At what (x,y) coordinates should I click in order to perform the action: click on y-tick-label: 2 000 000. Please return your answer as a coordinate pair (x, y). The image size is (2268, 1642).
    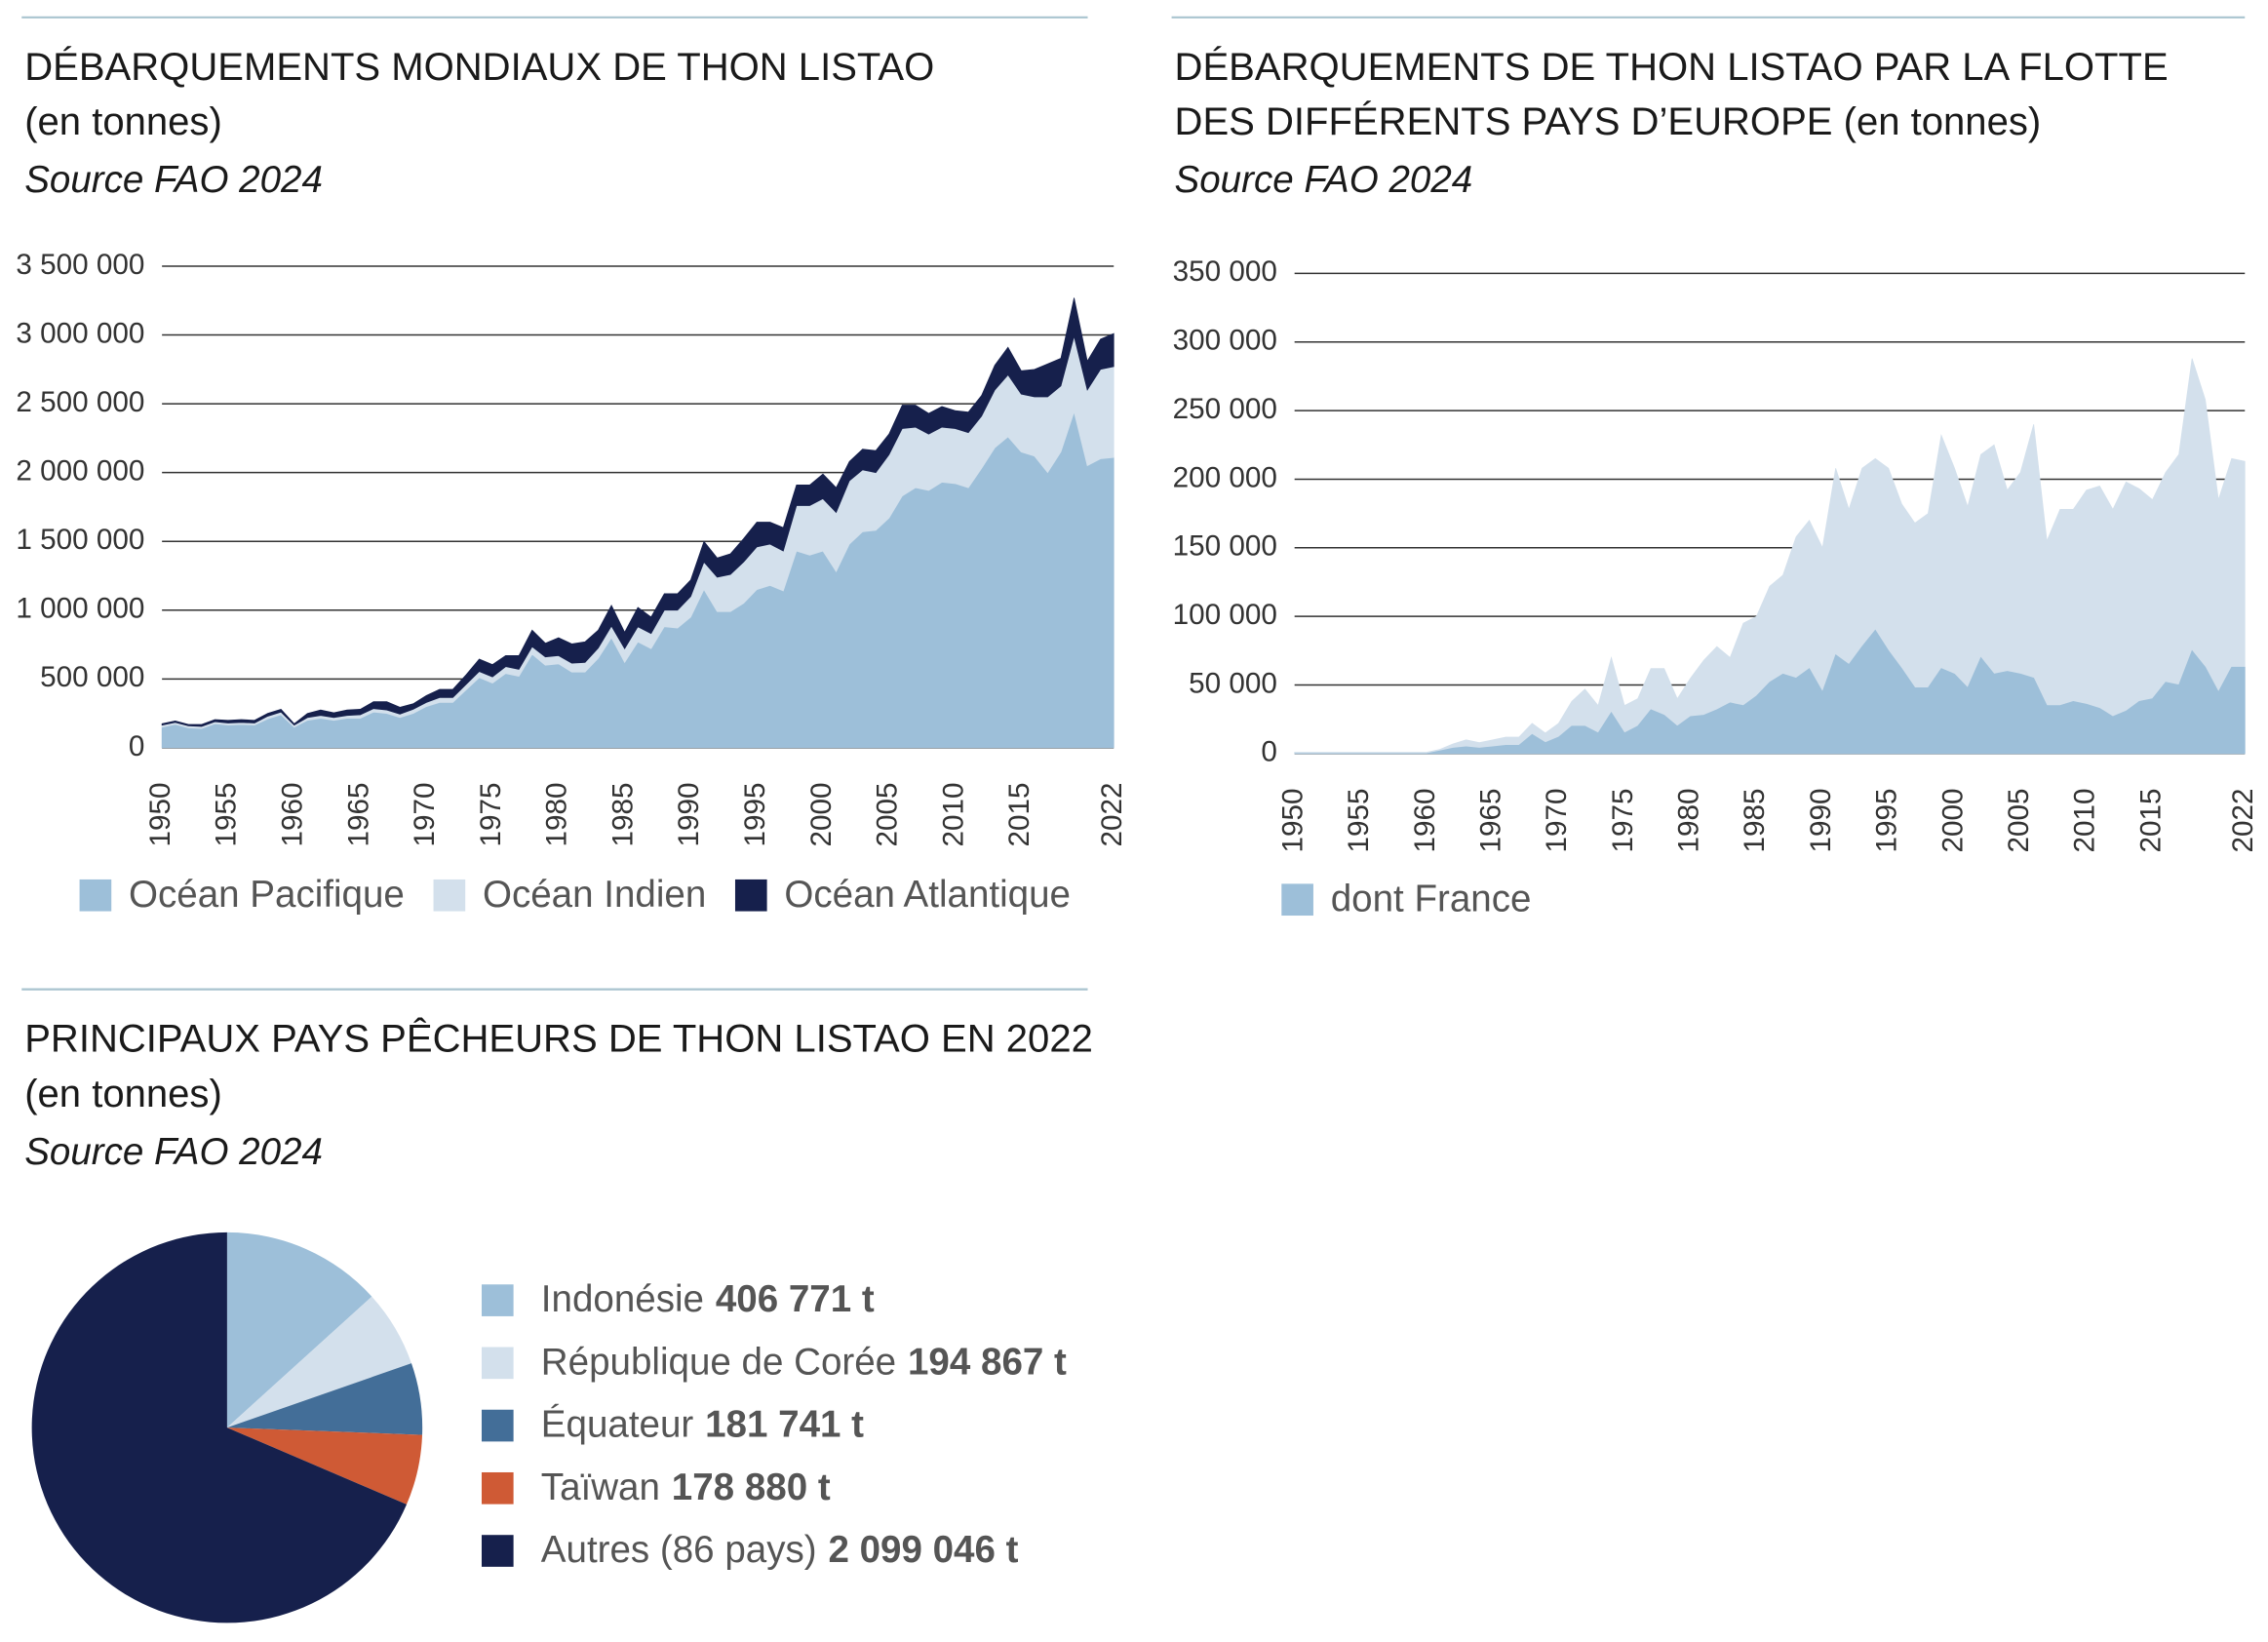
    Looking at the image, I should click on (80, 470).